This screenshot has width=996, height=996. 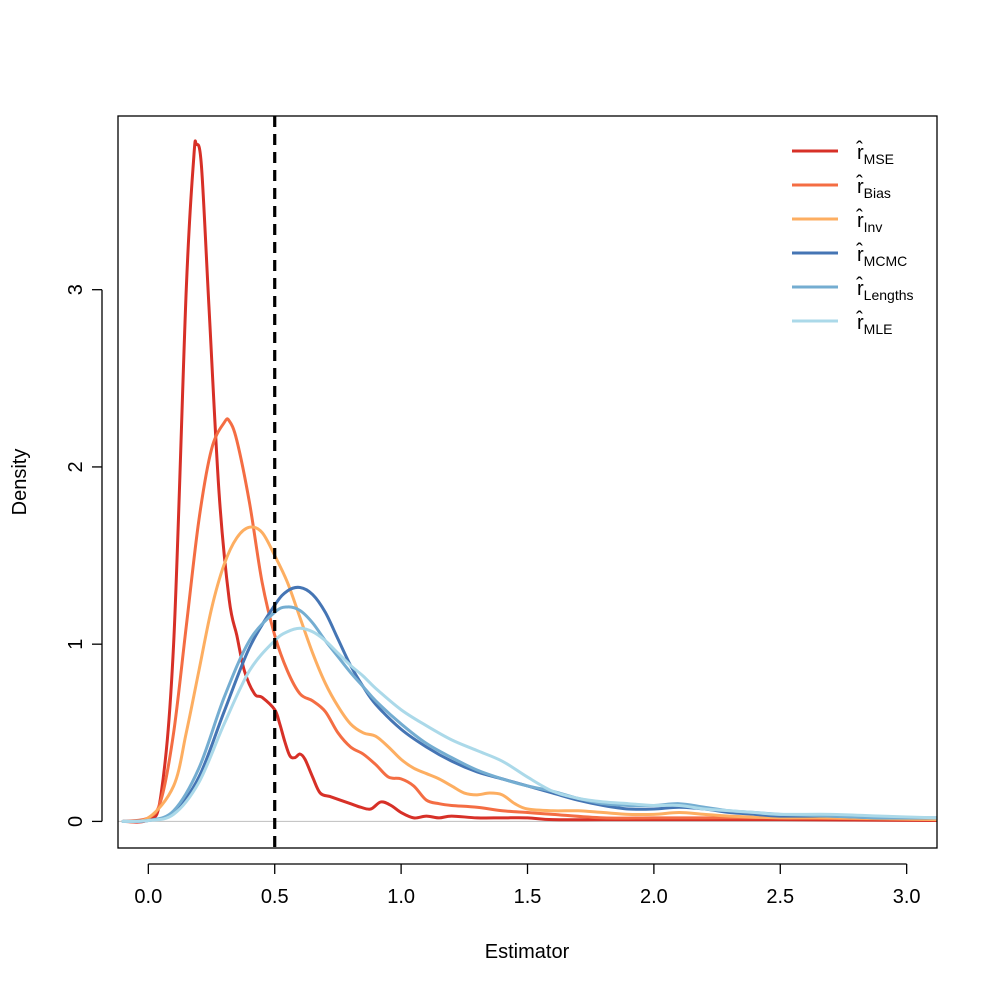 I want to click on x-axis: 0.0 0.5 1.0 1.5 2.0 2.5 3.0, so click(x=527, y=885).